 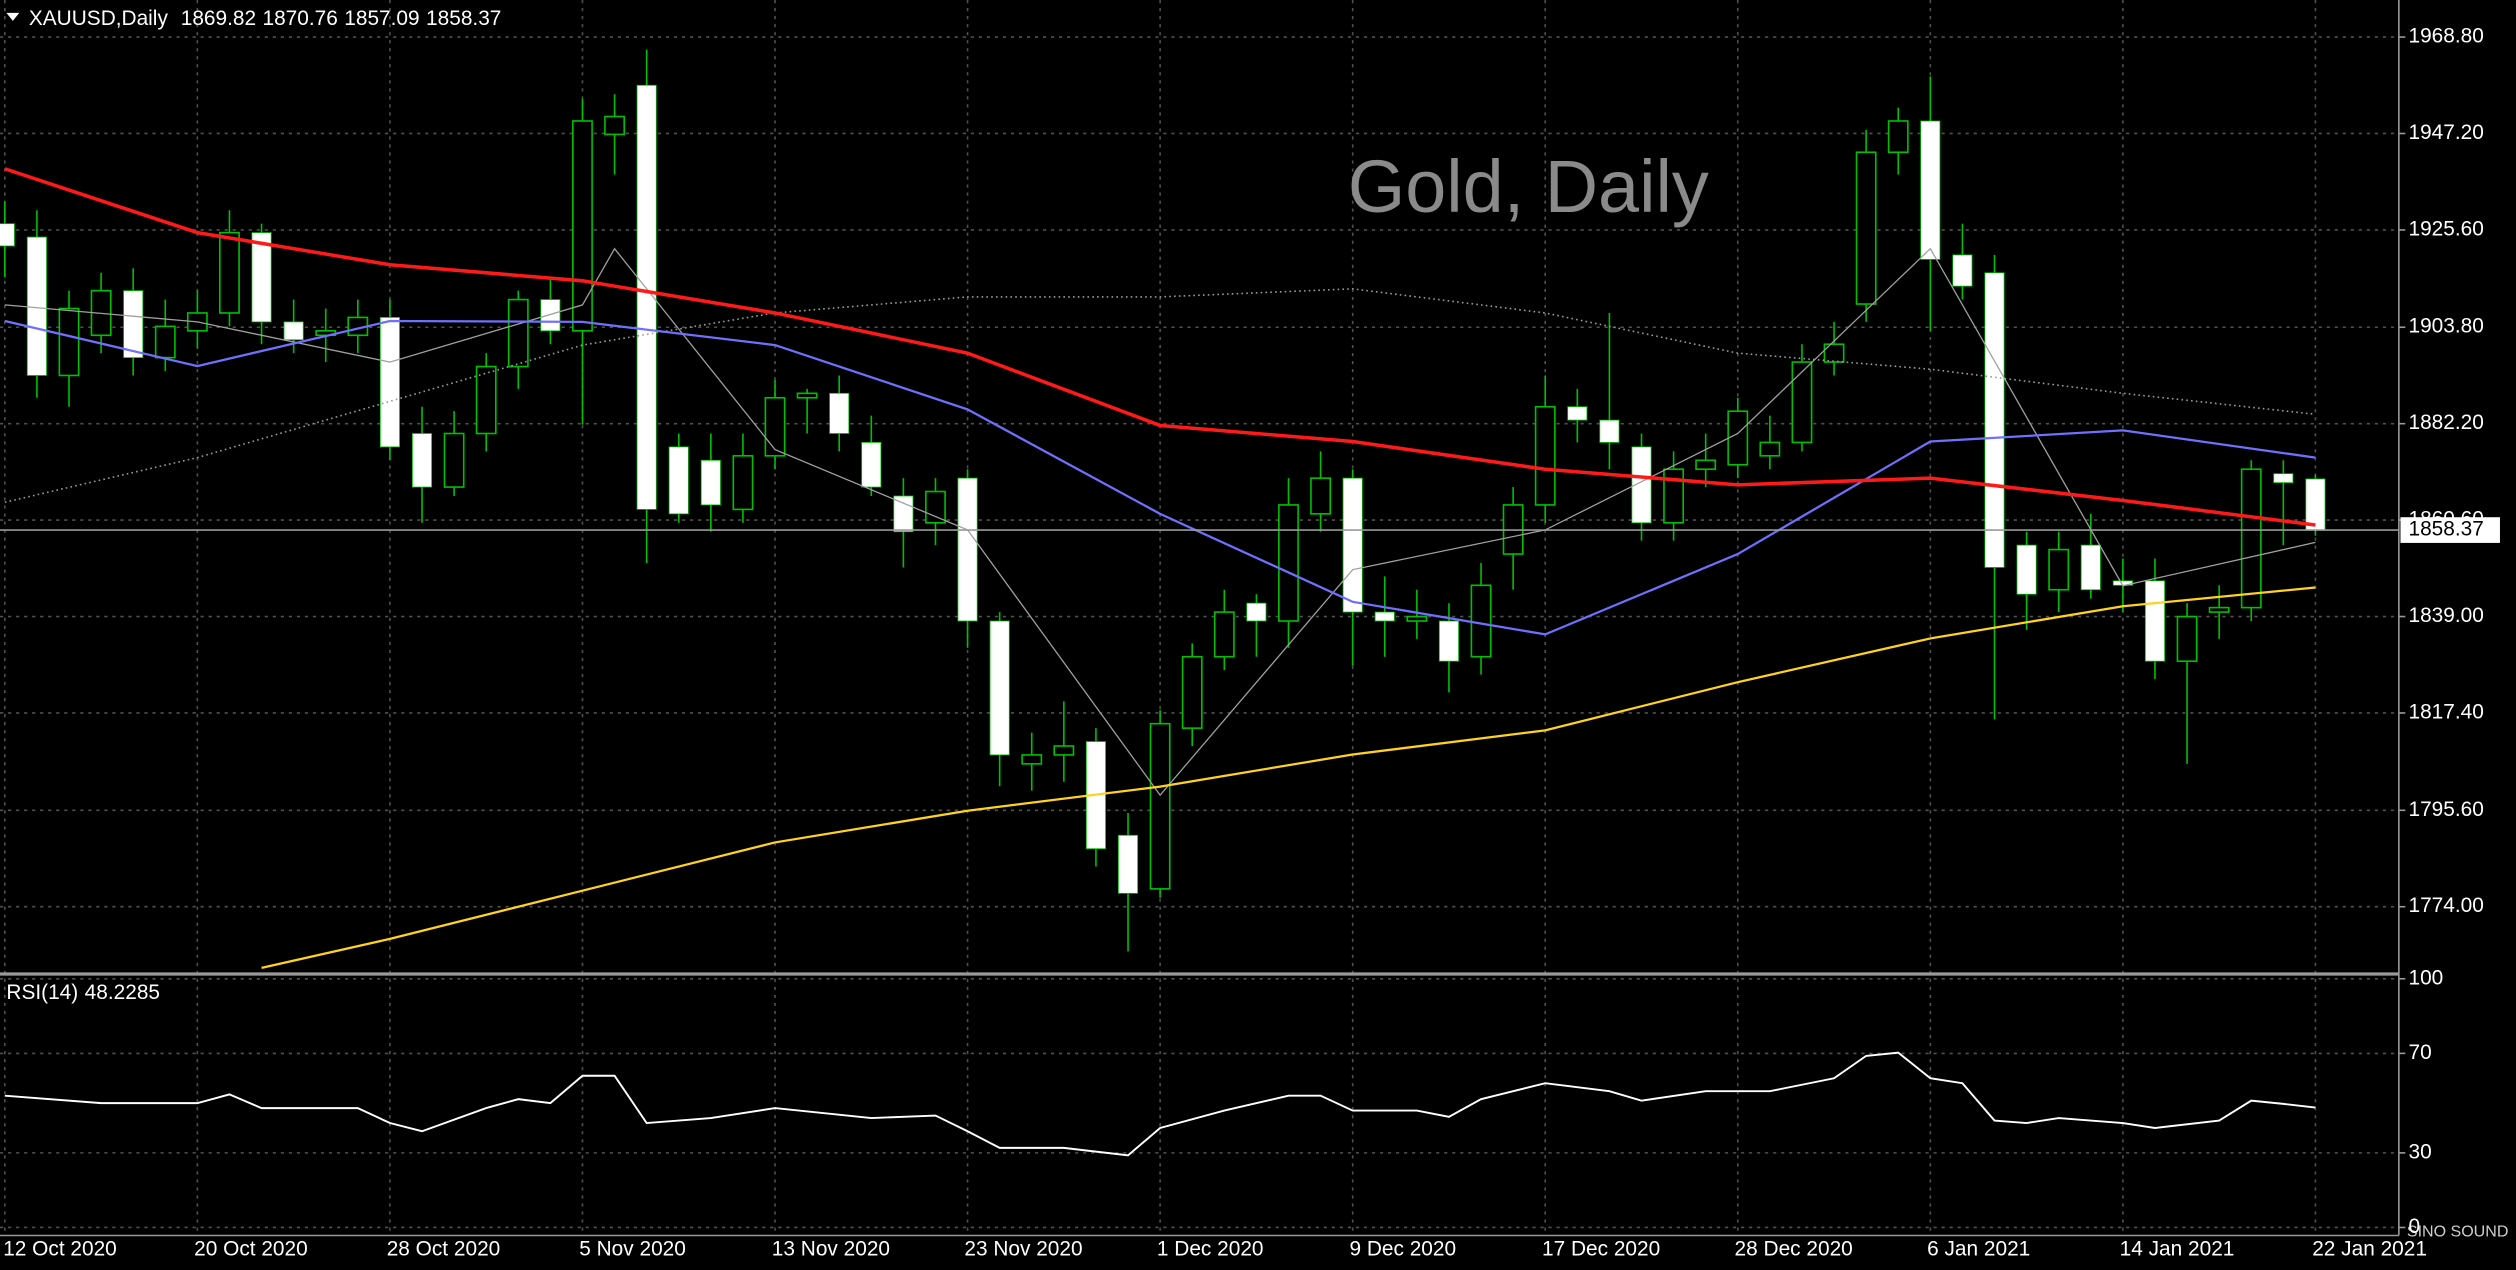 I want to click on x-tick-label: 14 Jan 2021, so click(x=2177, y=1248).